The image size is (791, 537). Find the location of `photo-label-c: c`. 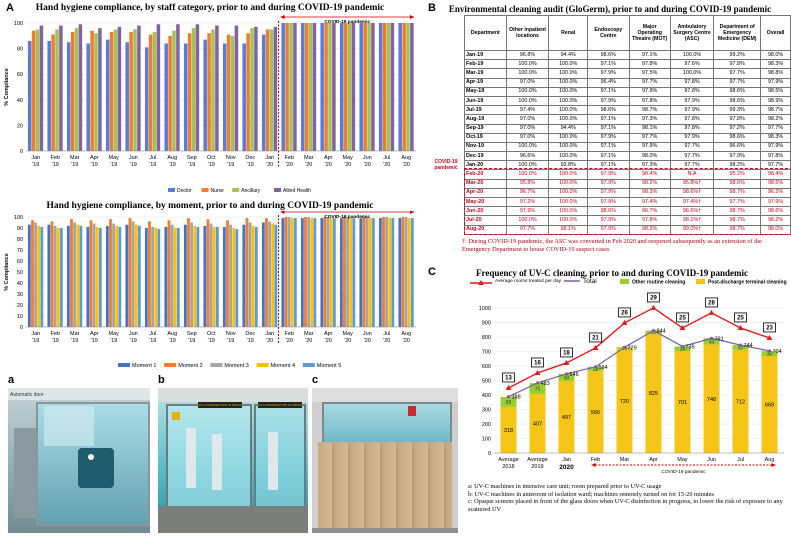

photo-label-c: c is located at coordinates (315, 380).